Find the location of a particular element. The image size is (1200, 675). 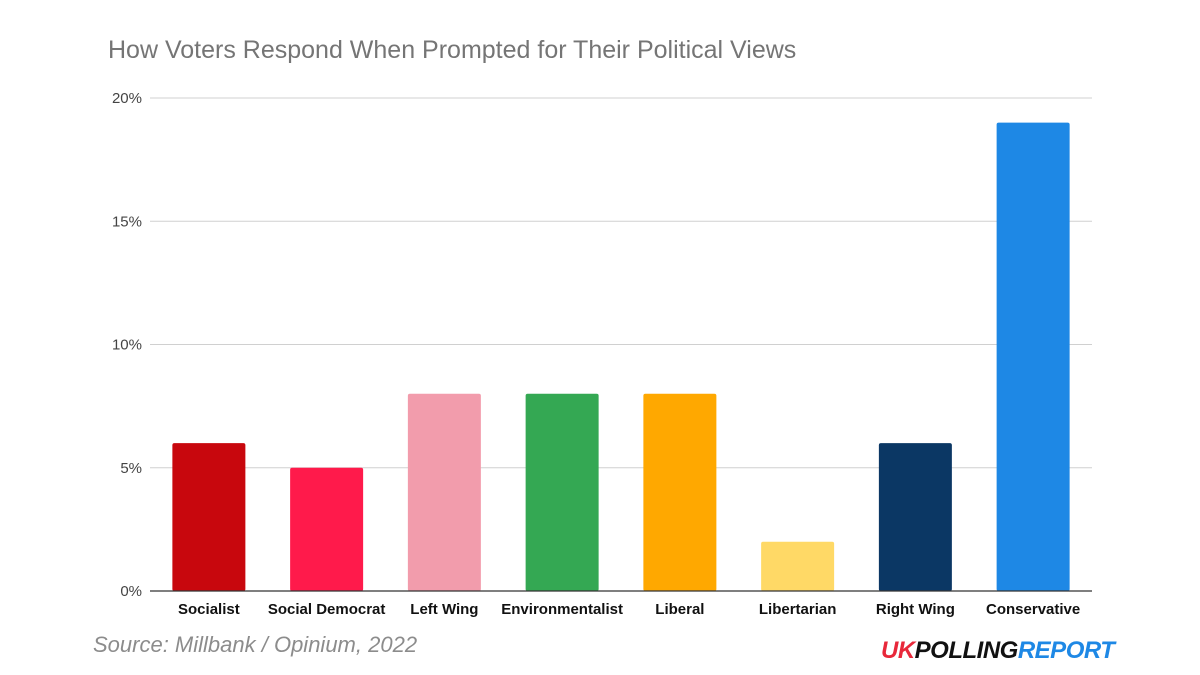

x-tick-label: Social Democrat is located at coordinates (327, 609).